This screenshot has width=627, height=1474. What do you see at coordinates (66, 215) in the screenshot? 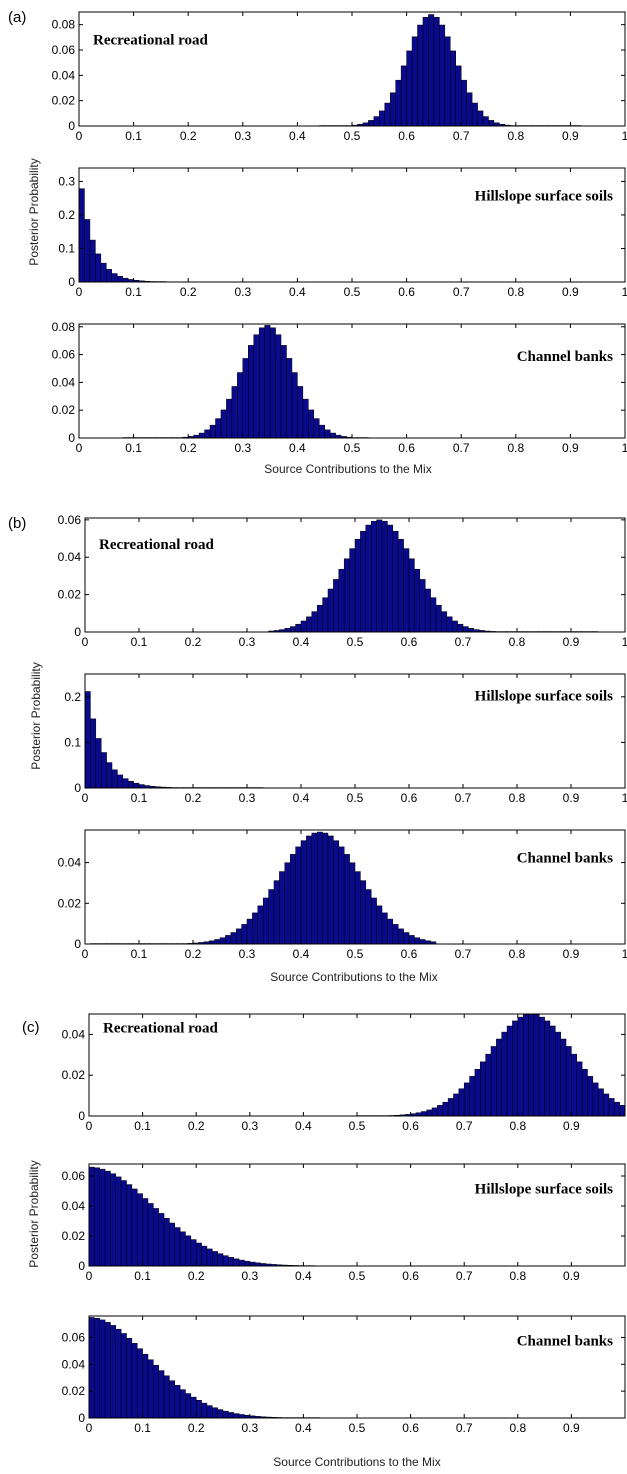
I see `y-tick-label: 0.2` at bounding box center [66, 215].